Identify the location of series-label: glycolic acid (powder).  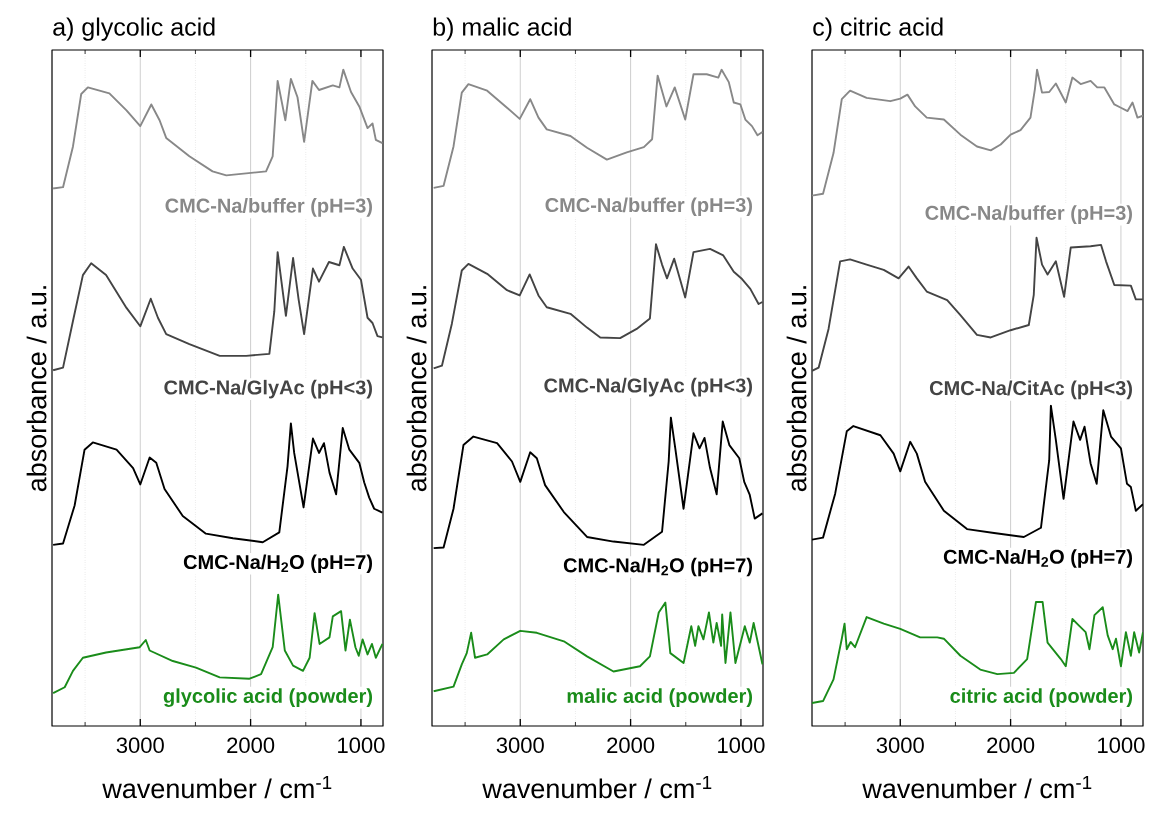
(268, 698).